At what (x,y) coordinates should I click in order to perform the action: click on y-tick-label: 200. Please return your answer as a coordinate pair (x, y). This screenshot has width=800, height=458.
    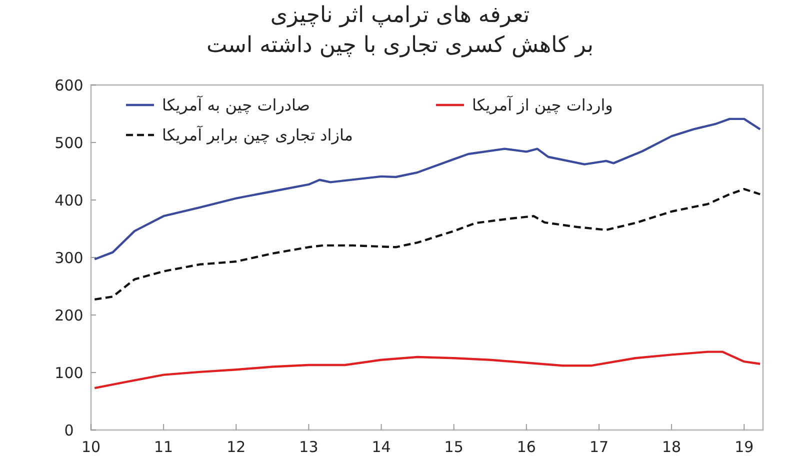
    Looking at the image, I should click on (69, 315).